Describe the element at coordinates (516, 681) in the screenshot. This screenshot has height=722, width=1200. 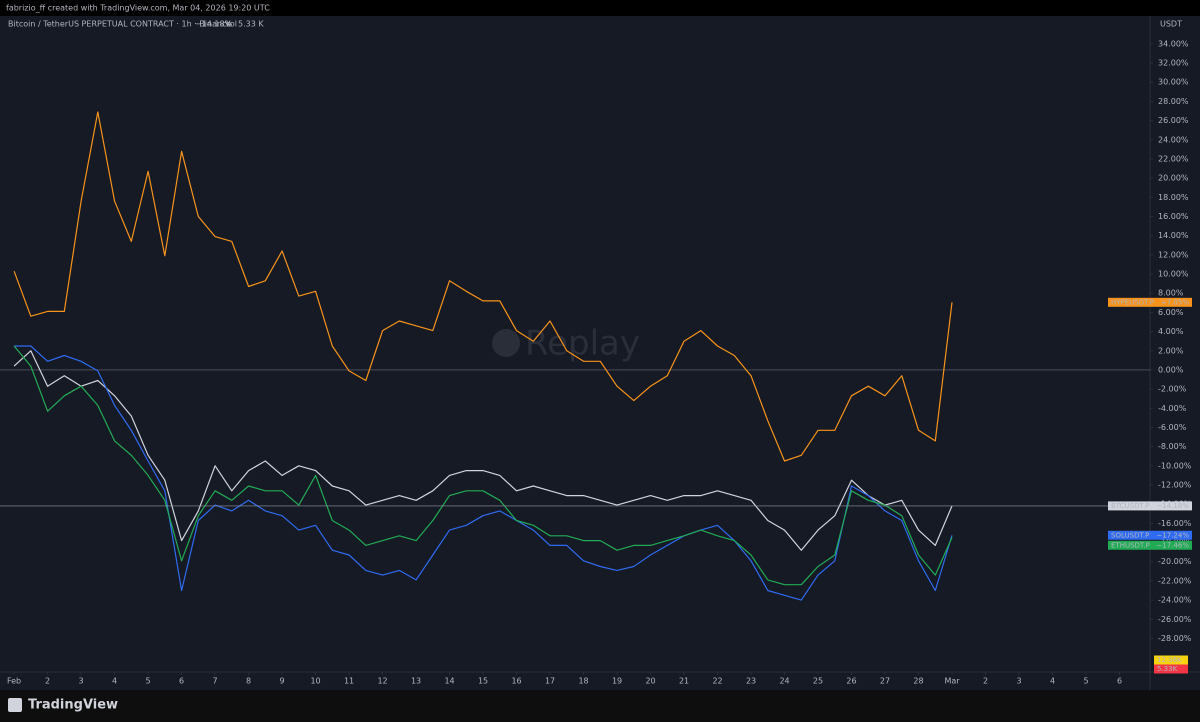
I see `x-tick-label: 16` at that location.